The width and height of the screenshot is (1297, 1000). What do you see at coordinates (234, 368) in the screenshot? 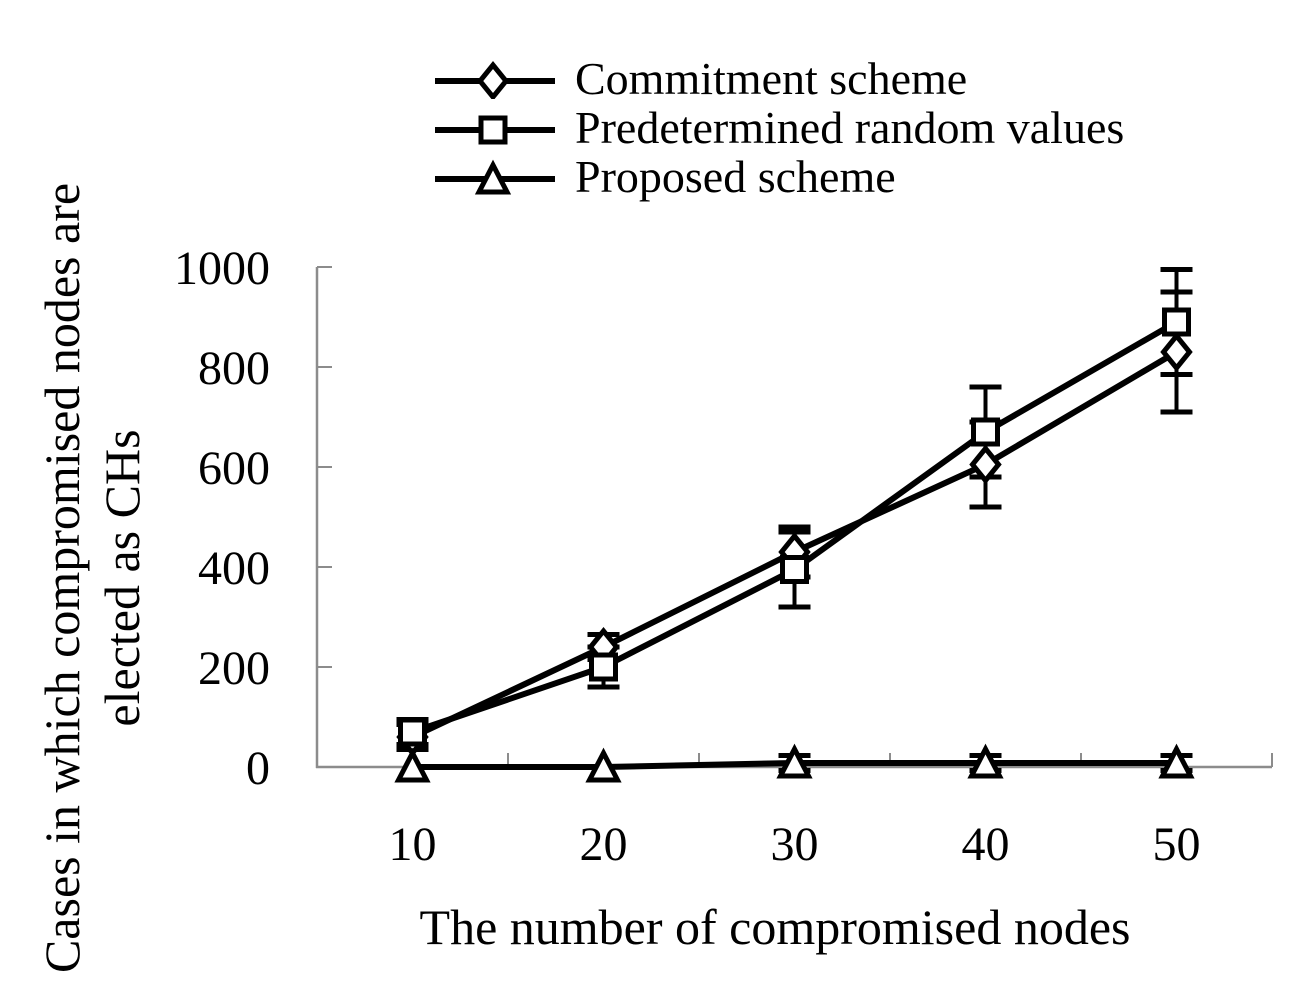
I see `y-tick-label: 800` at bounding box center [234, 368].